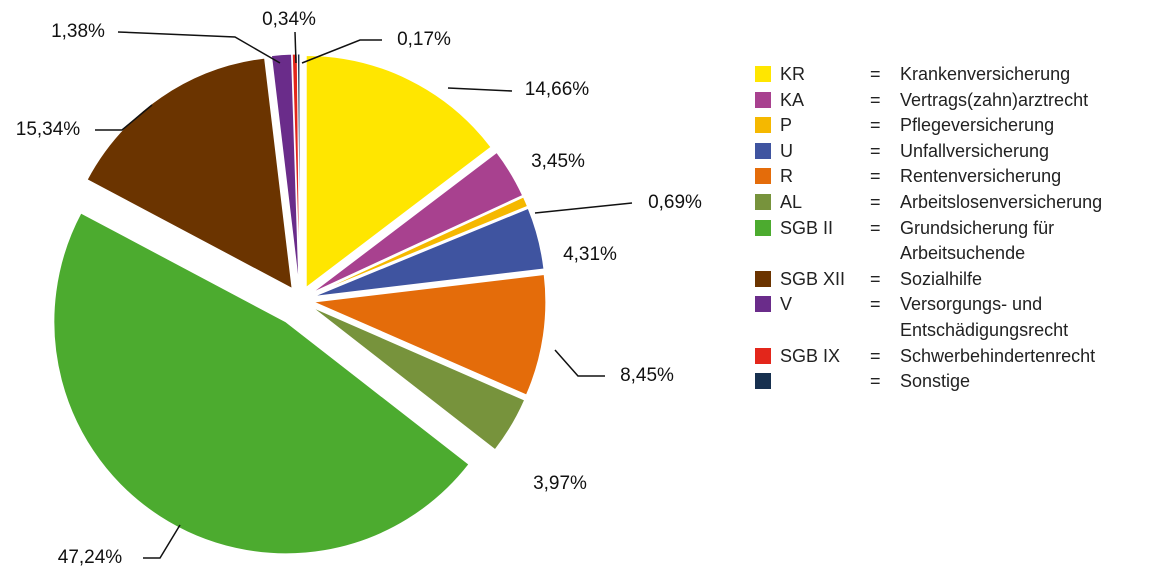 This screenshot has width=1151, height=572. What do you see at coordinates (647, 375) in the screenshot?
I see `data-label: 8,45%` at bounding box center [647, 375].